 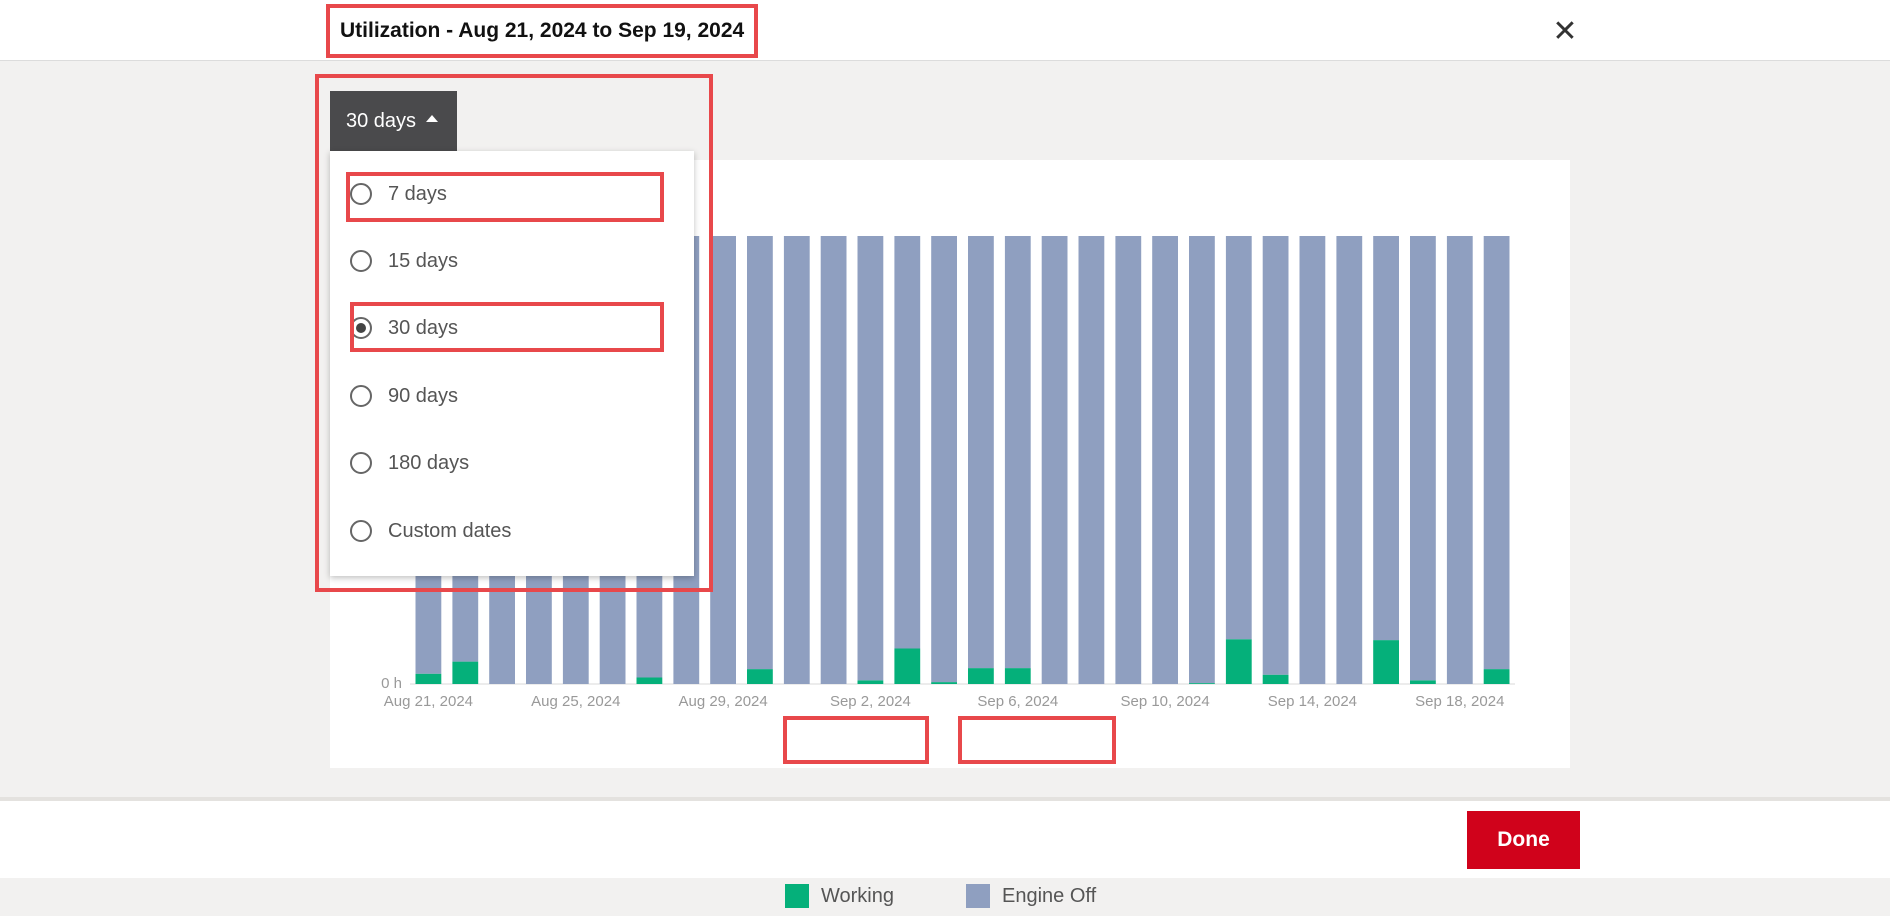 I want to click on x-tick-label: Sep 6, 2024, so click(x=1017, y=701).